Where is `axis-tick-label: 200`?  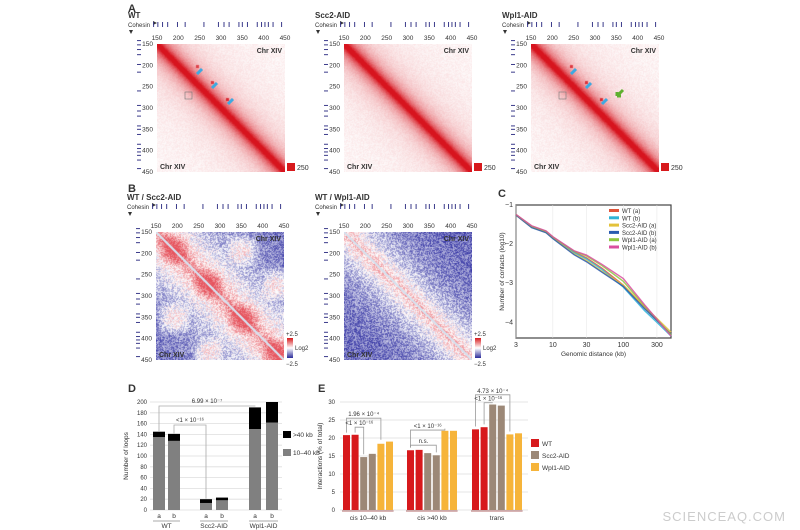
axis-tick-label: 200 is located at coordinates (521, 65).